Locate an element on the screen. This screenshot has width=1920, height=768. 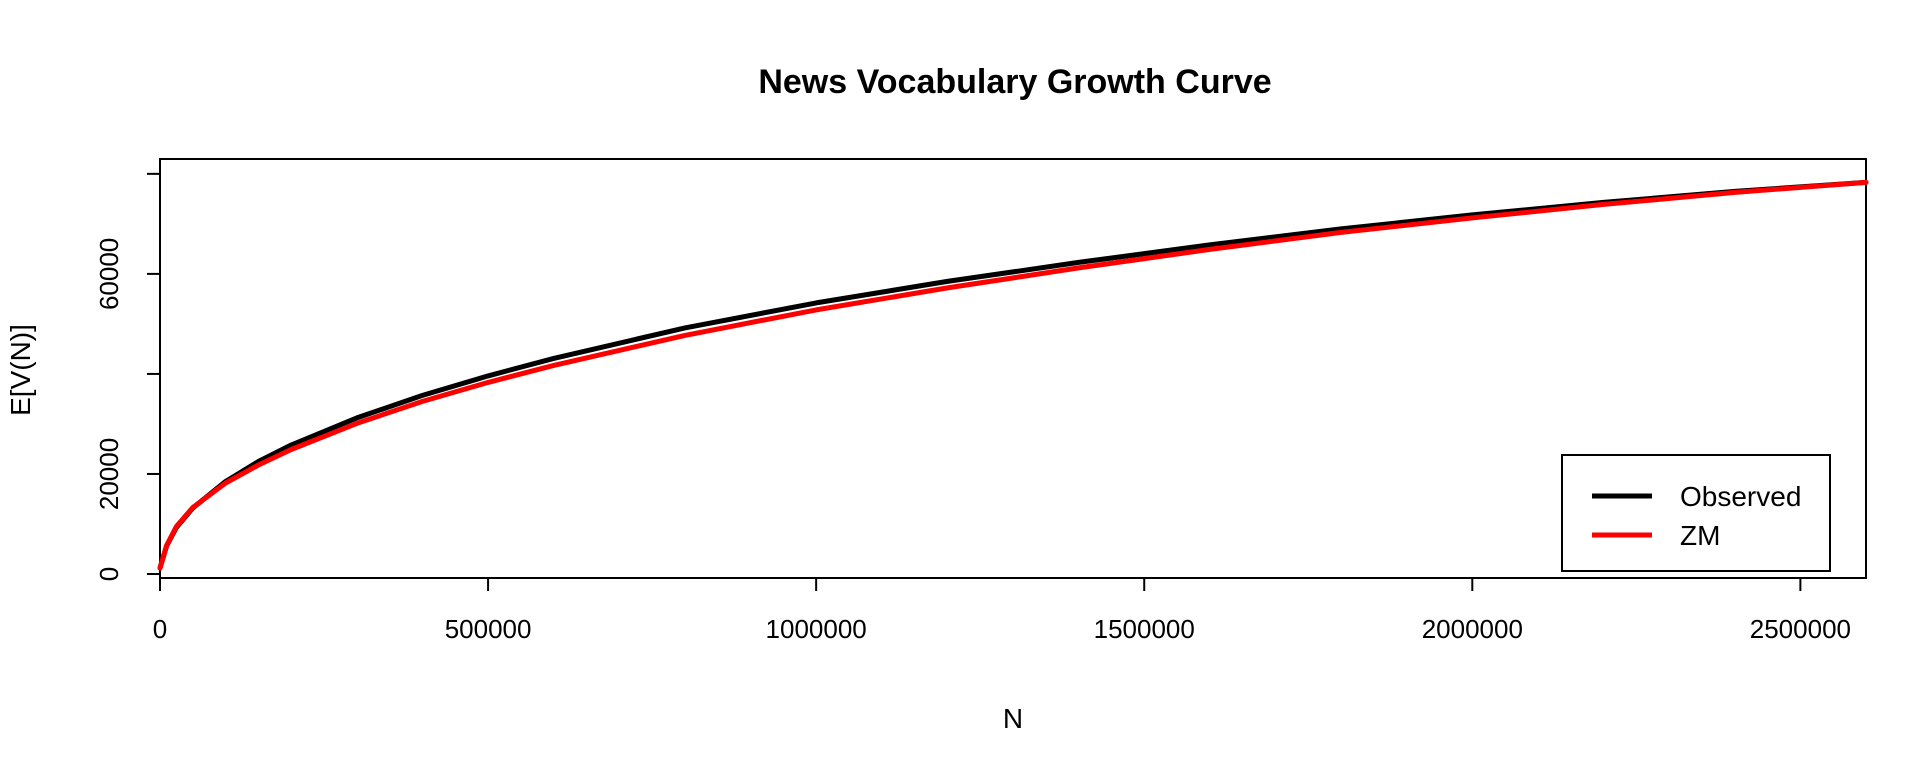
y-tick-label: 60000 is located at coordinates (109, 274).